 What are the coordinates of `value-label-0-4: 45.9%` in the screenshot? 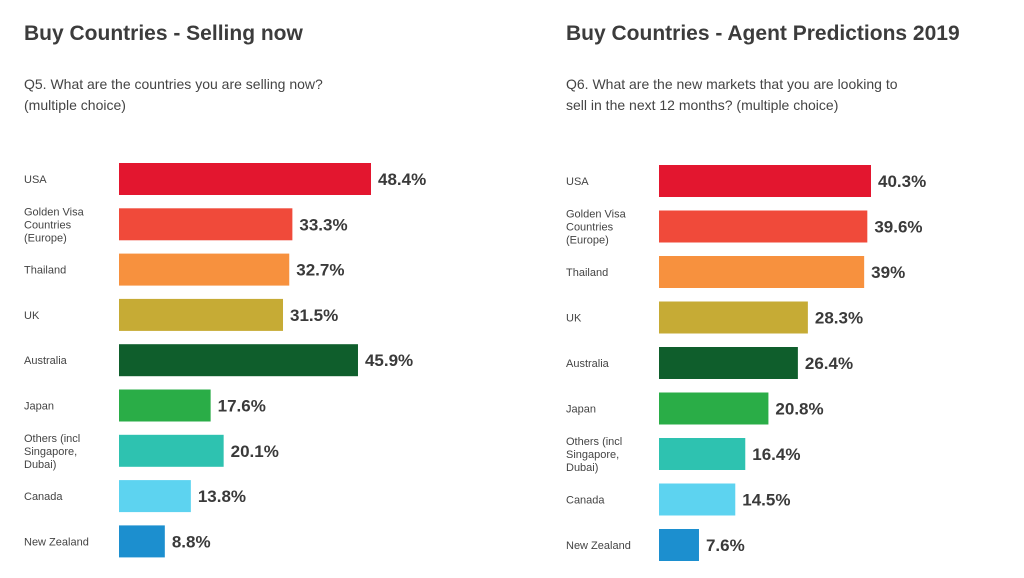 It's located at (389, 360).